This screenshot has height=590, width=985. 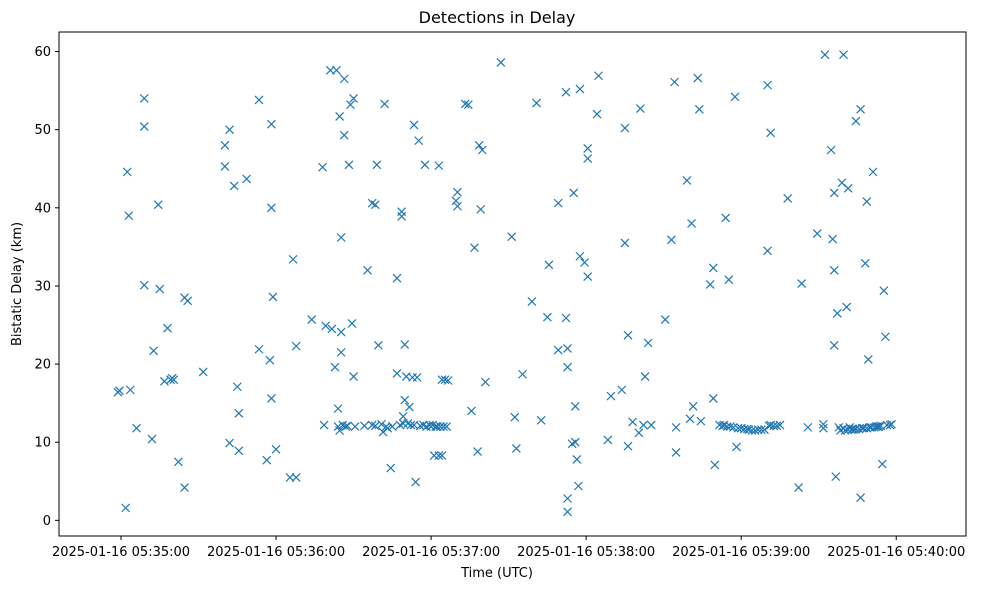 I want to click on x-tick-label: 2025-01-16 05:37:00, so click(x=431, y=552).